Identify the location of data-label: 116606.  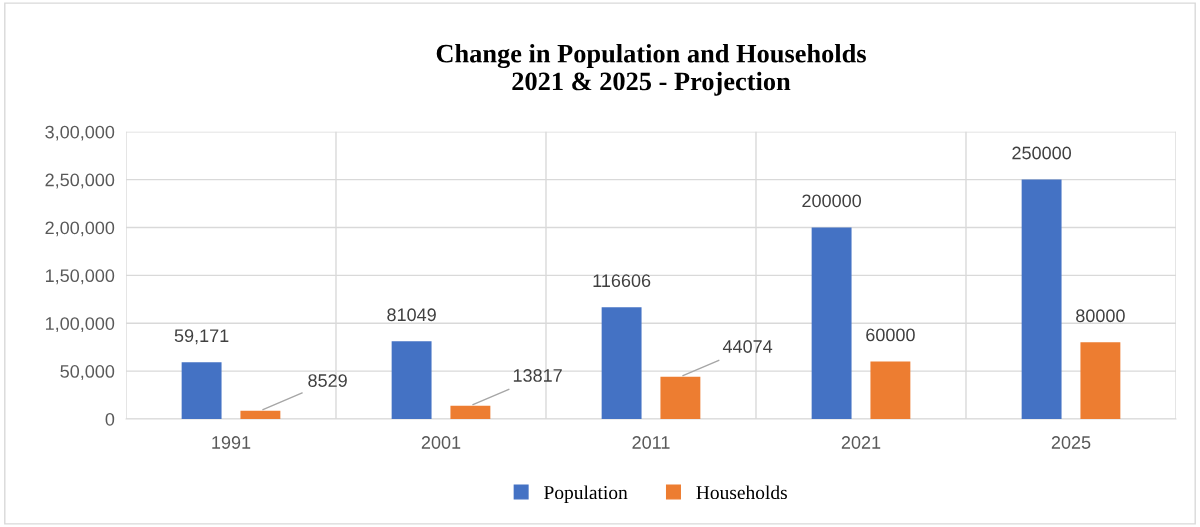
(622, 281).